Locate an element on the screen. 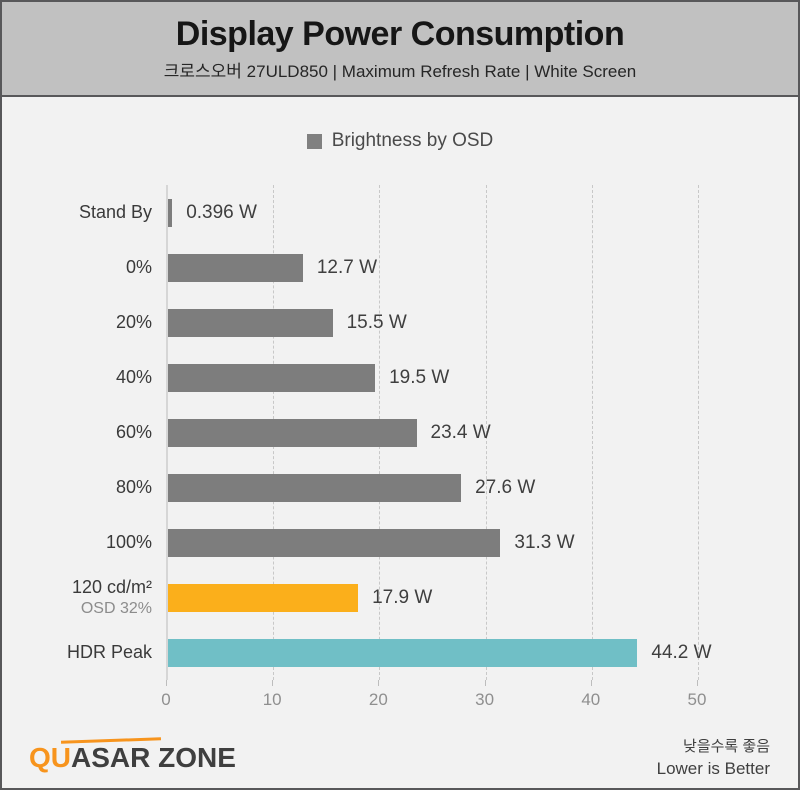  bar-value-label: 12.7 W is located at coordinates (347, 267).